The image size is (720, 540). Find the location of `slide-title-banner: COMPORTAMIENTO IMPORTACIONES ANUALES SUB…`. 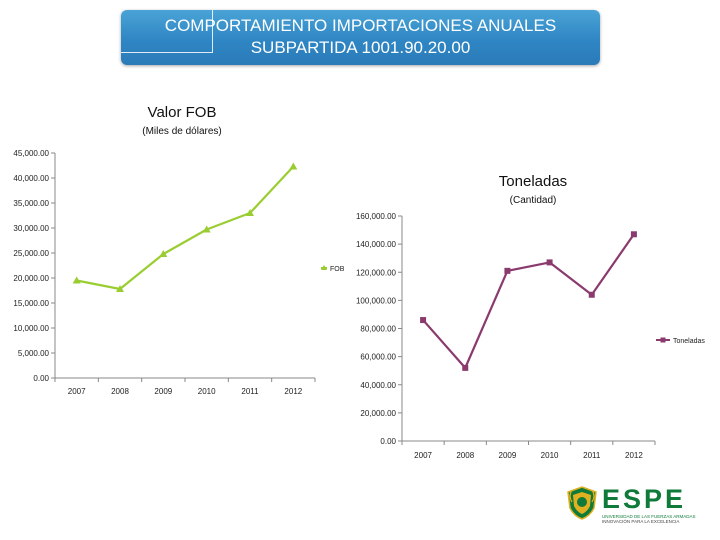

slide-title-banner: COMPORTAMIENTO IMPORTACIONES ANUALES SUB… is located at coordinates (360, 37).